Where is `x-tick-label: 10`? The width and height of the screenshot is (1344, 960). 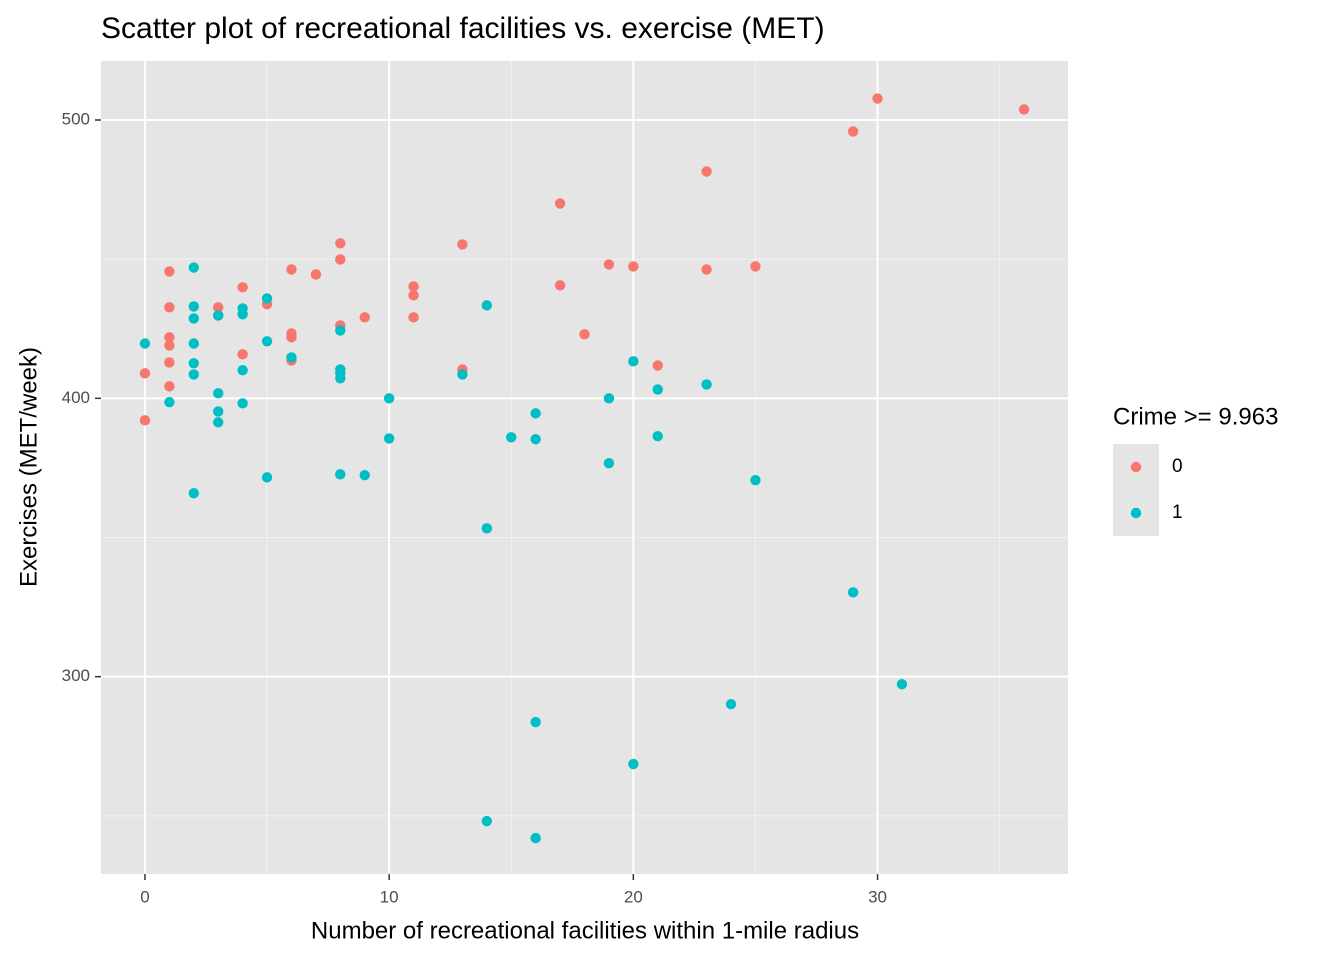 x-tick-label: 10 is located at coordinates (389, 896).